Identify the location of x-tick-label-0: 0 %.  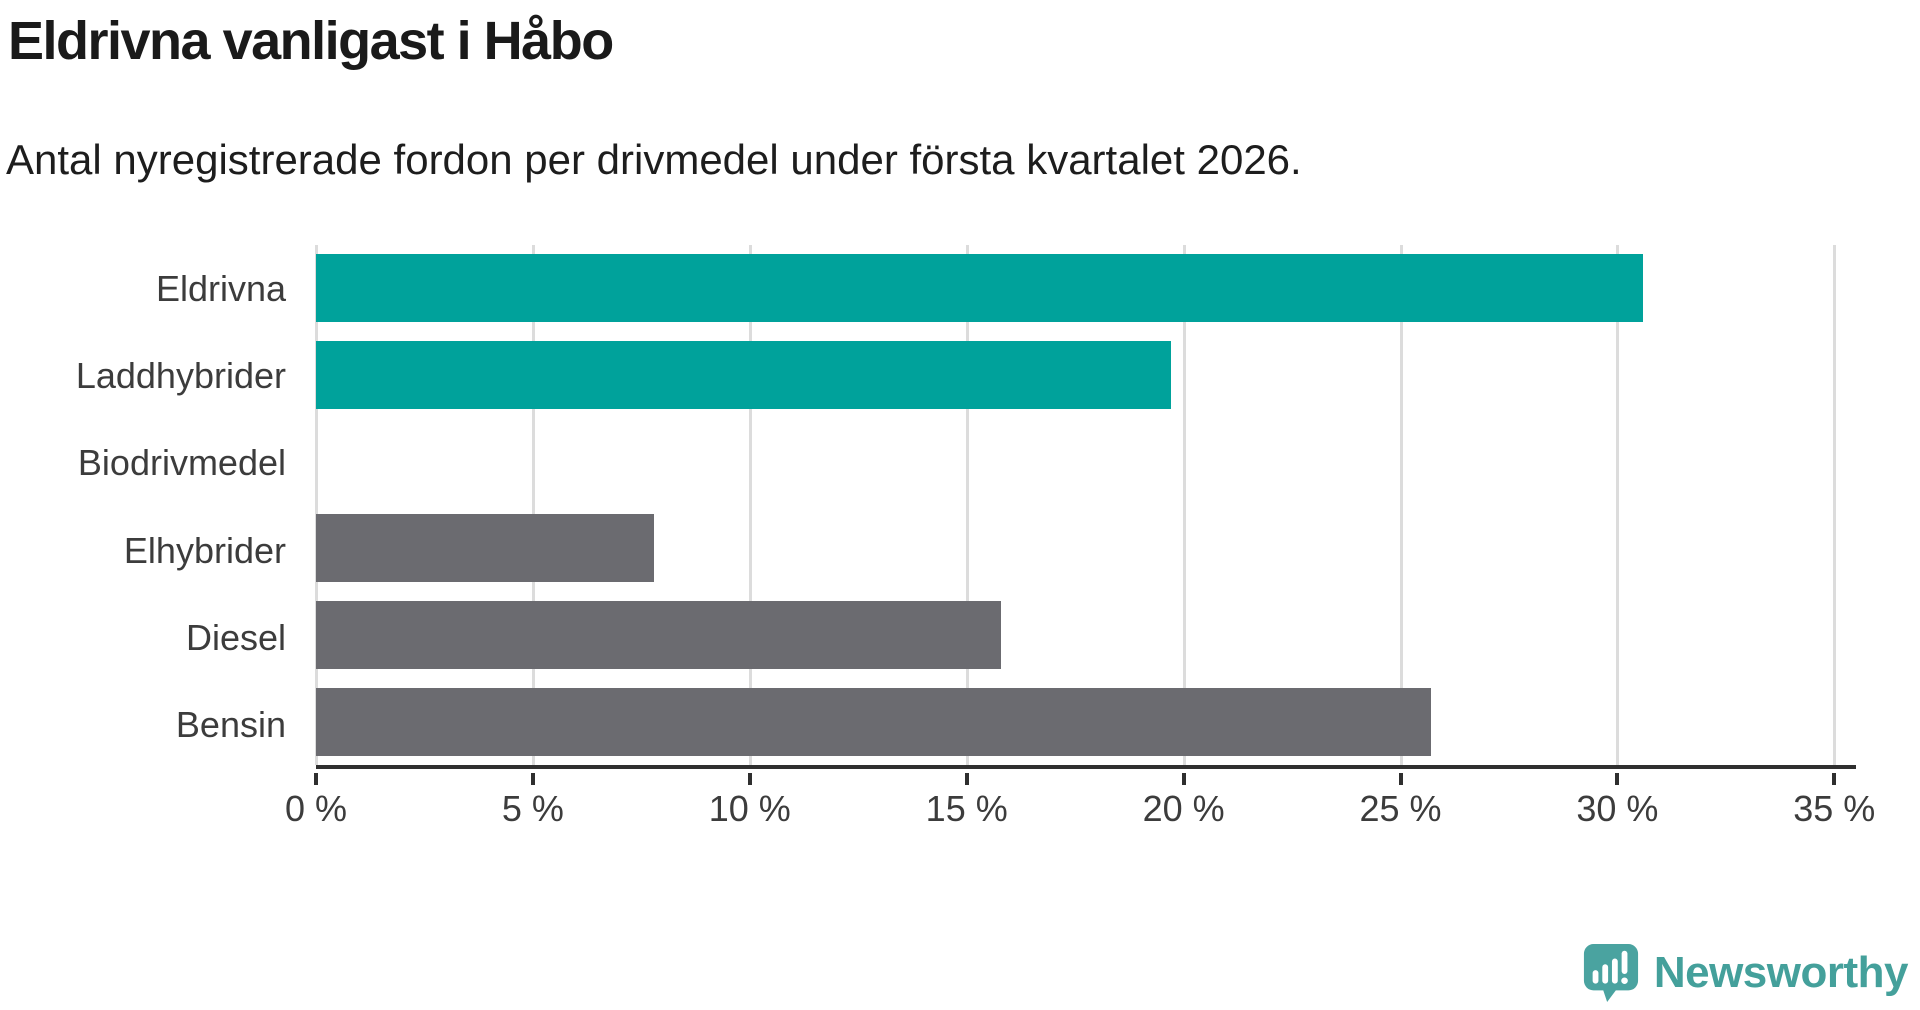
(316, 808).